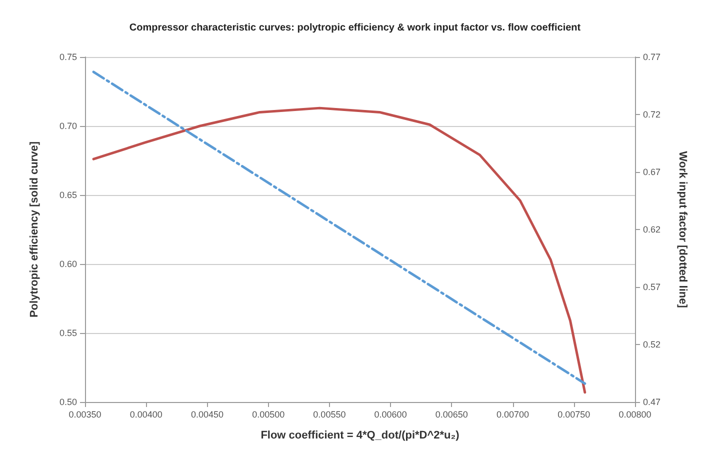  What do you see at coordinates (652, 345) in the screenshot?
I see `y2-tick-label: 0.52` at bounding box center [652, 345].